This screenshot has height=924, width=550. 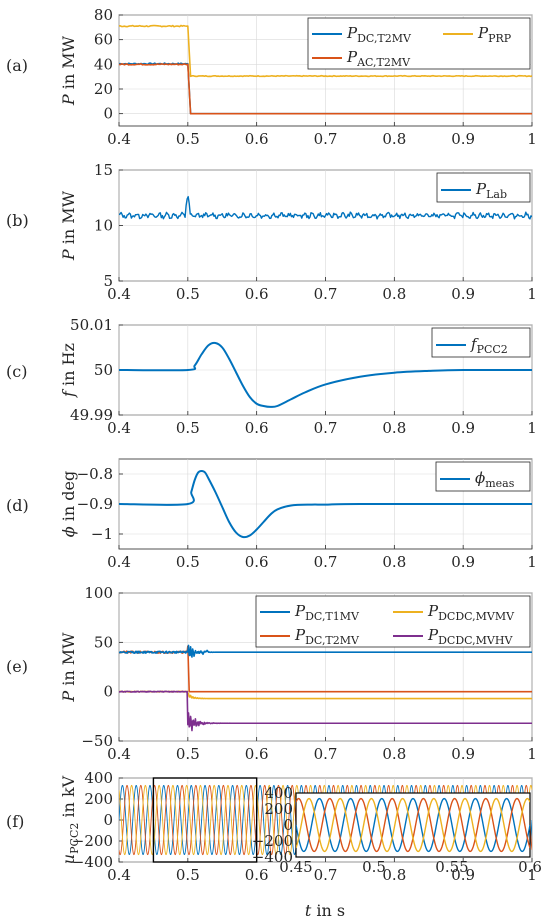 I want to click on y-axis-label: uPCC2 in kV, so click(x=70, y=819).